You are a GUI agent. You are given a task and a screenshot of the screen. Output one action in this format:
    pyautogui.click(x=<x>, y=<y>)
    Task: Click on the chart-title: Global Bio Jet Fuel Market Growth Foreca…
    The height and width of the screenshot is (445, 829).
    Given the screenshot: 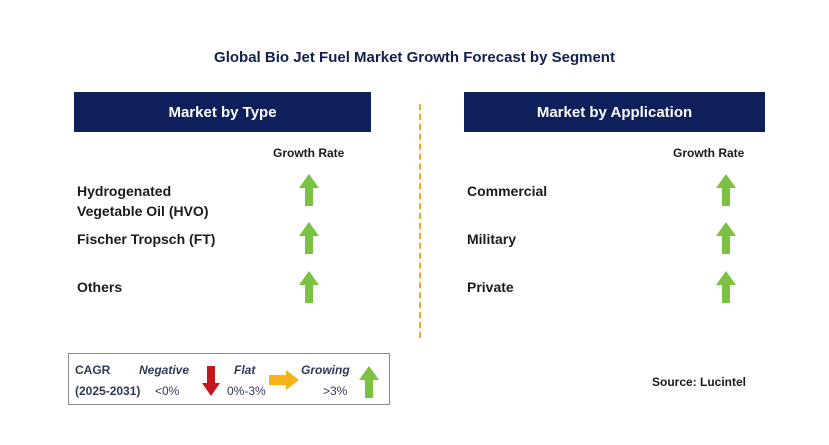 What is the action you would take?
    pyautogui.click(x=414, y=57)
    